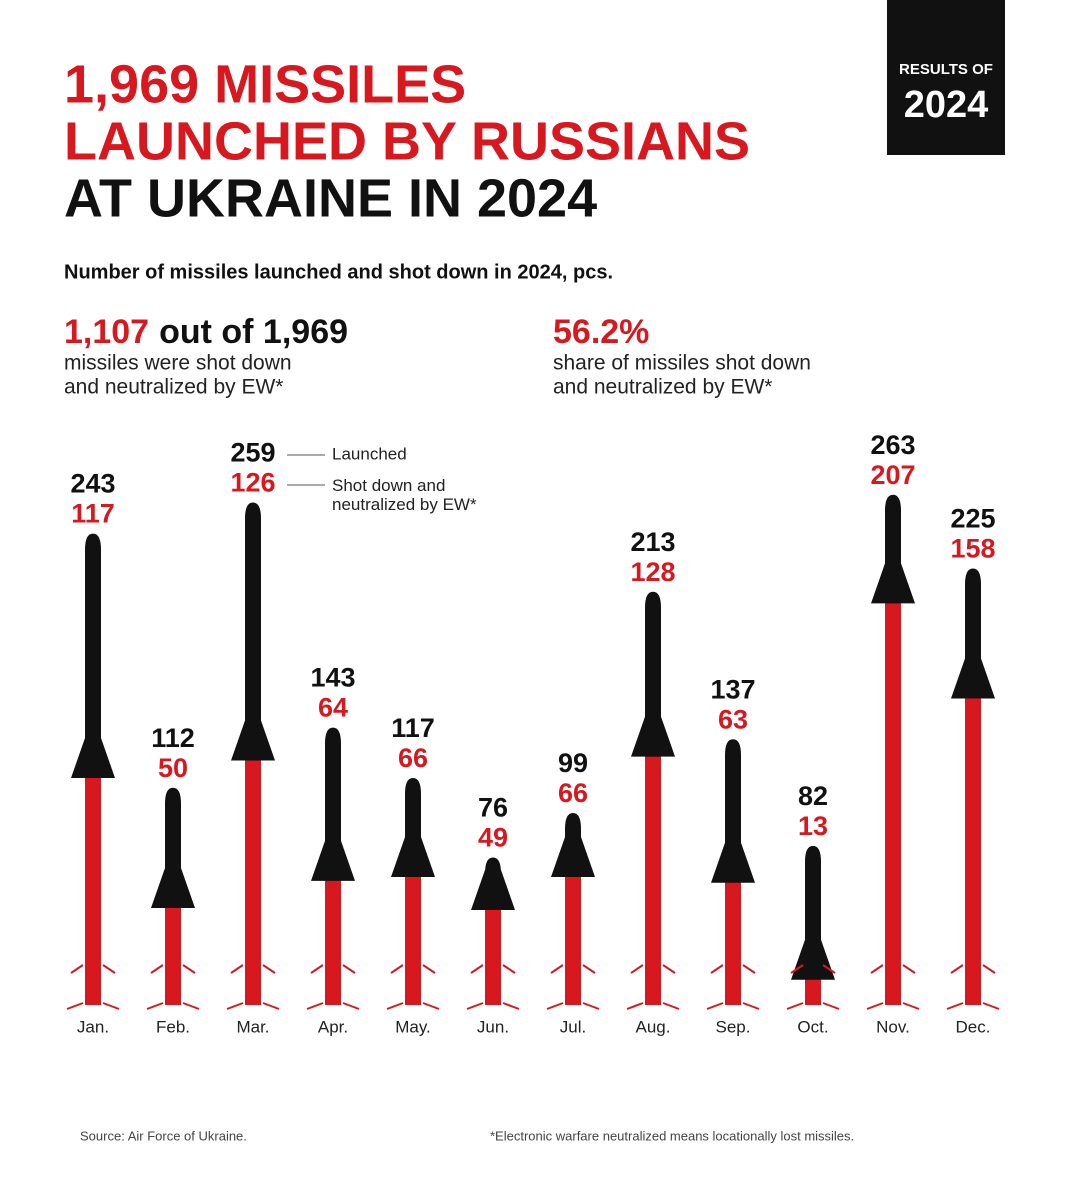  What do you see at coordinates (173, 768) in the screenshot?
I see `shot-down-label: 50` at bounding box center [173, 768].